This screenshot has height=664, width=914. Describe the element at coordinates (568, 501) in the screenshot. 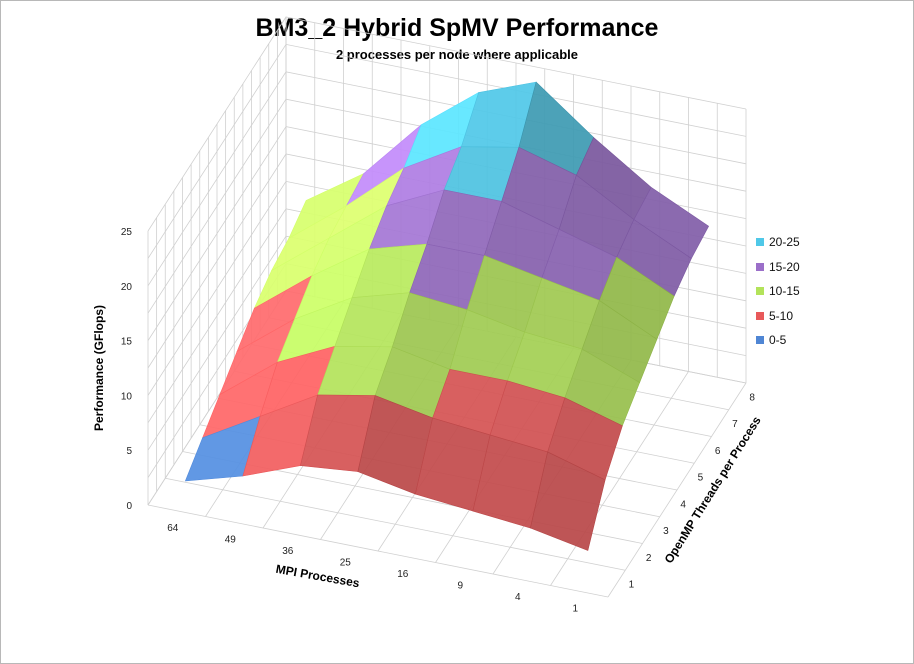

I see `surface-cell` at that location.